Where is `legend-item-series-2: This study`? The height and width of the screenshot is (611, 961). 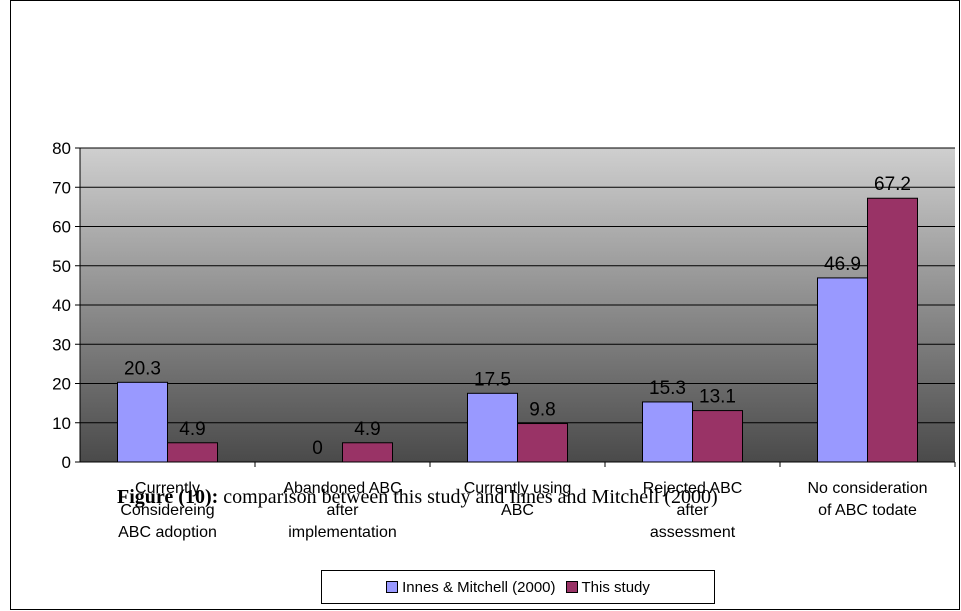 legend-item-series-2: This study is located at coordinates (607, 587).